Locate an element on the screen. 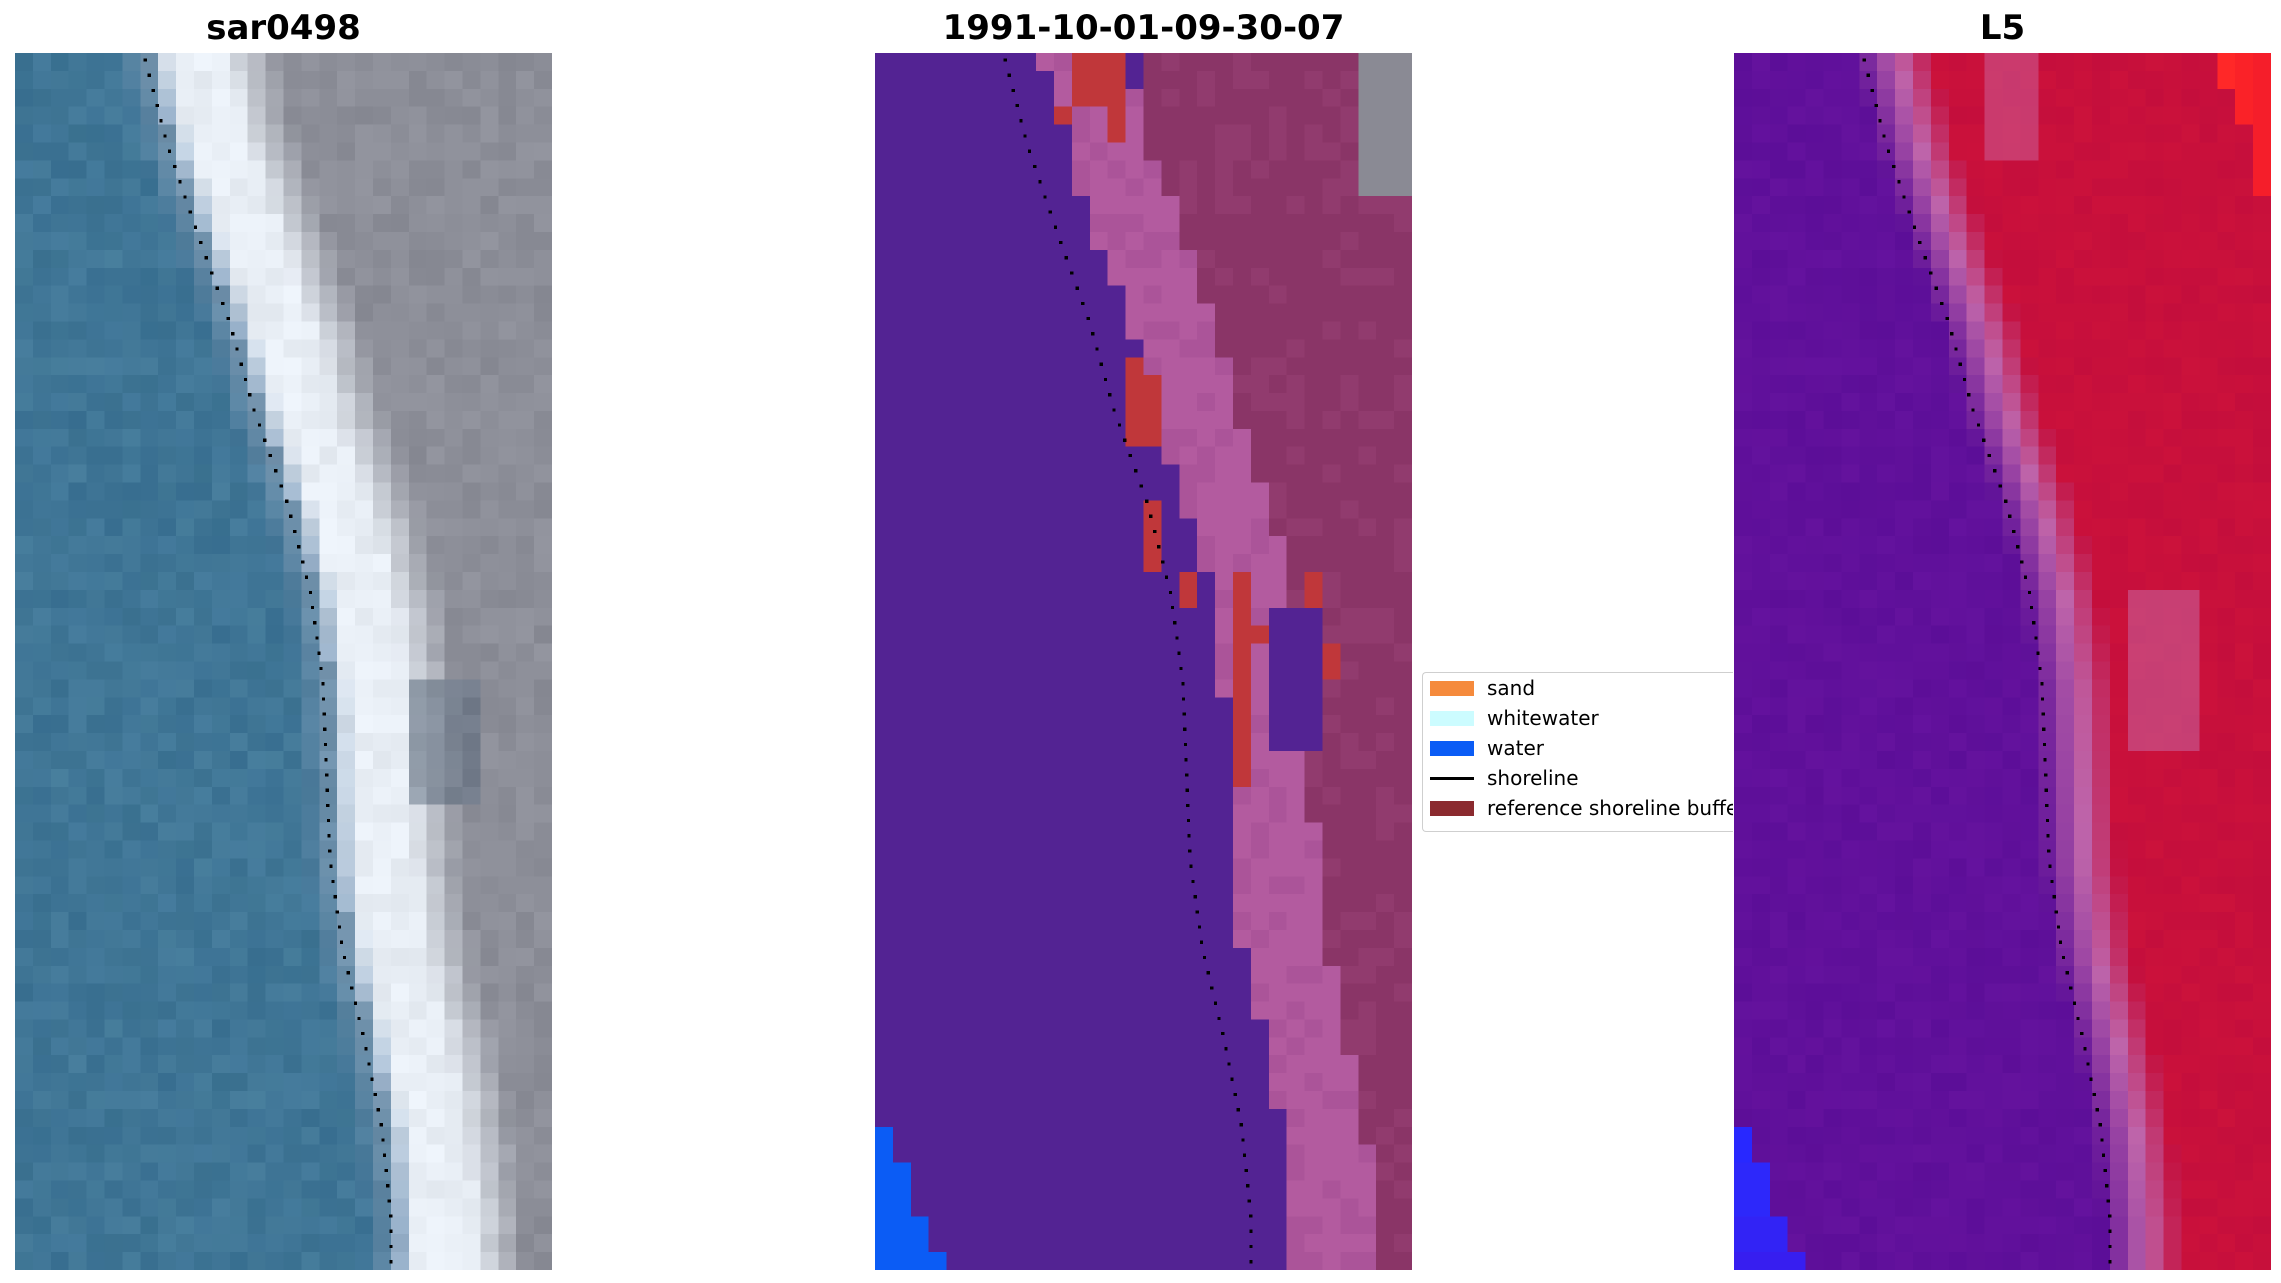  legend-label-water: water is located at coordinates (1515, 748).